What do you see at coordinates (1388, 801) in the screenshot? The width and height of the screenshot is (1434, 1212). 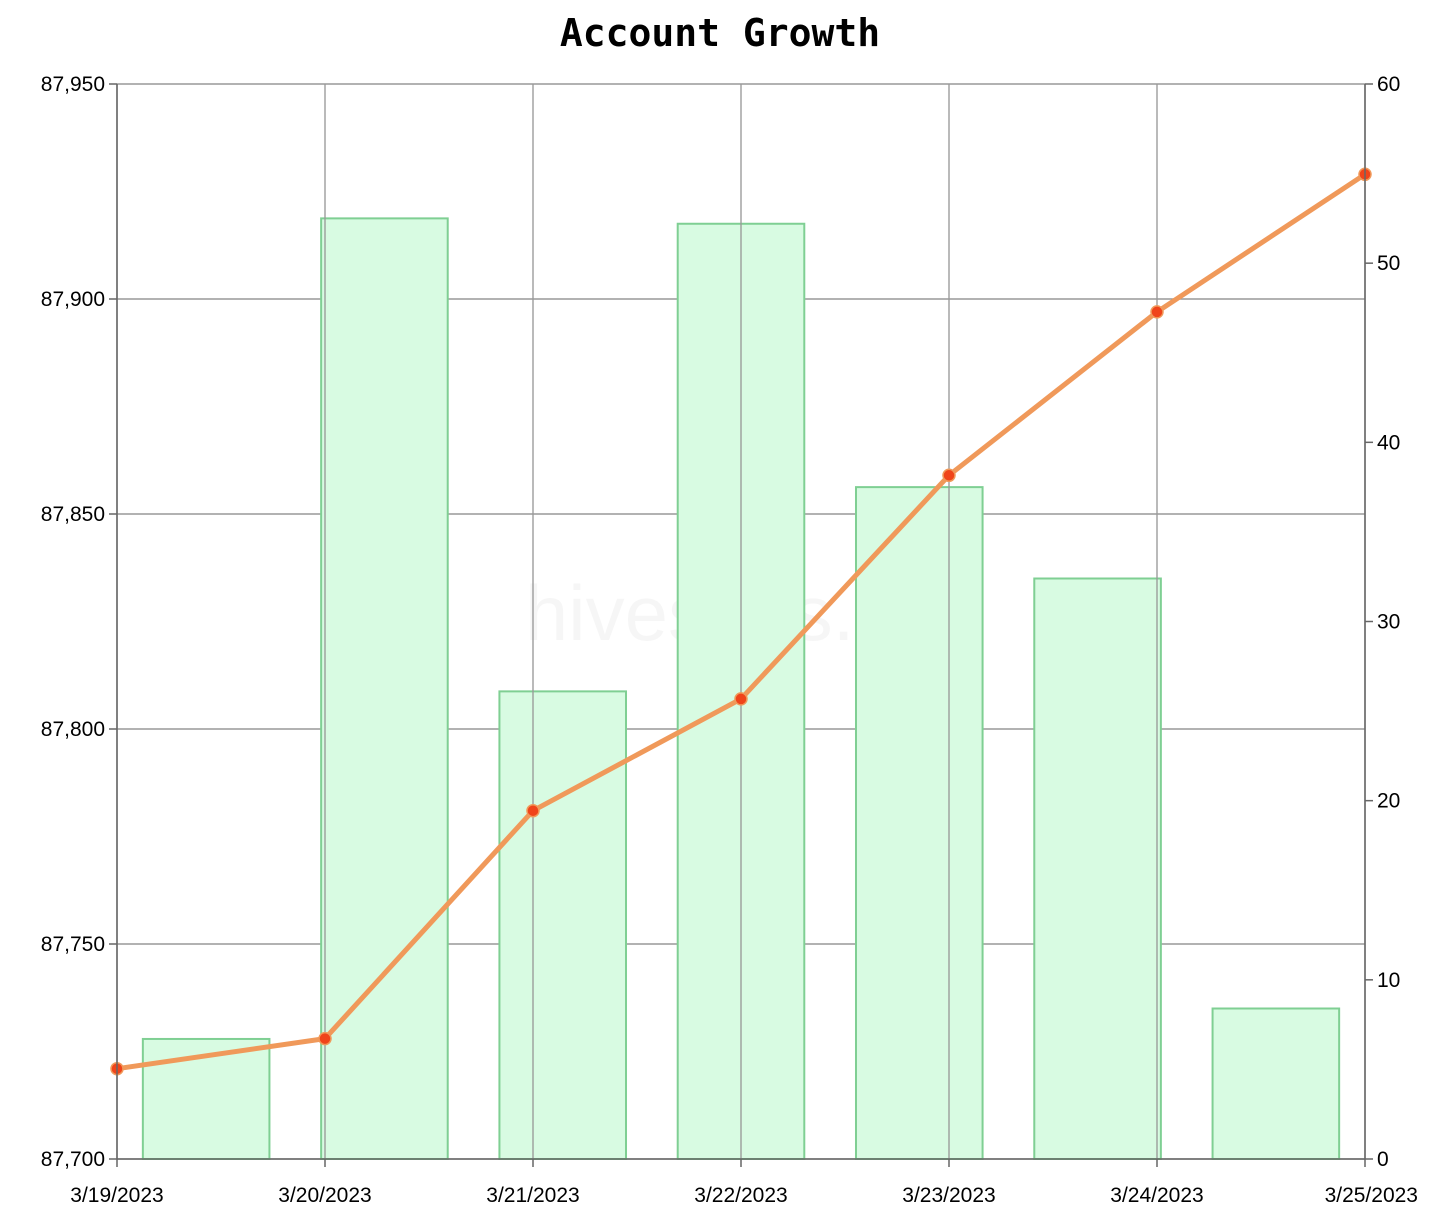 I see `right-tick-label: 20` at bounding box center [1388, 801].